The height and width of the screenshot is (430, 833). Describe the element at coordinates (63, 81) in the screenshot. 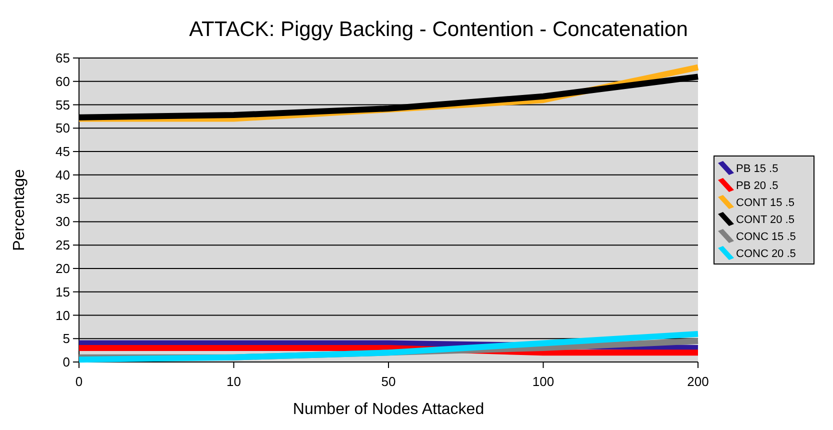

I see `y-tick-label: 60` at that location.